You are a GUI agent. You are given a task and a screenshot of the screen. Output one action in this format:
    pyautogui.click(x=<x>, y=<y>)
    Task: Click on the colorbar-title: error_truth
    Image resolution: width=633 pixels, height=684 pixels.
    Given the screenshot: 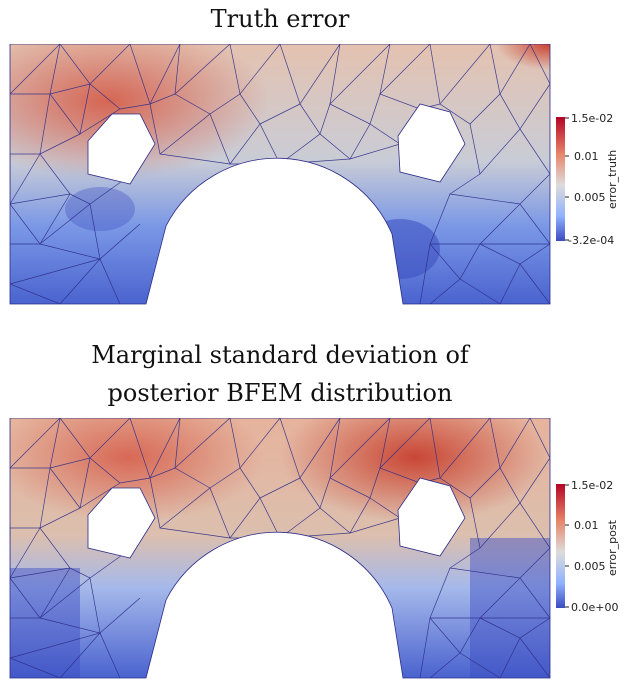 What is the action you would take?
    pyautogui.click(x=612, y=179)
    